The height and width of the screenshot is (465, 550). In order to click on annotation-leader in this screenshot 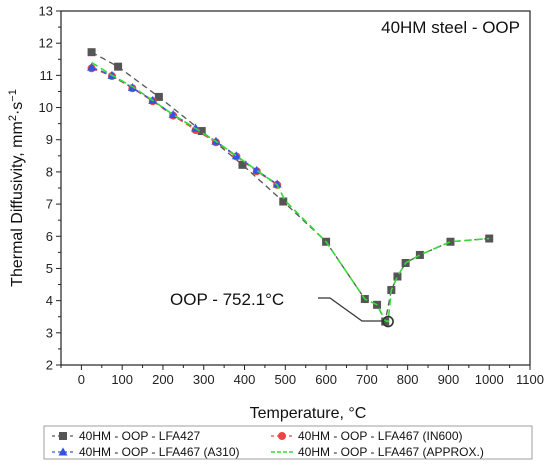, I will do `click(351, 309)`.